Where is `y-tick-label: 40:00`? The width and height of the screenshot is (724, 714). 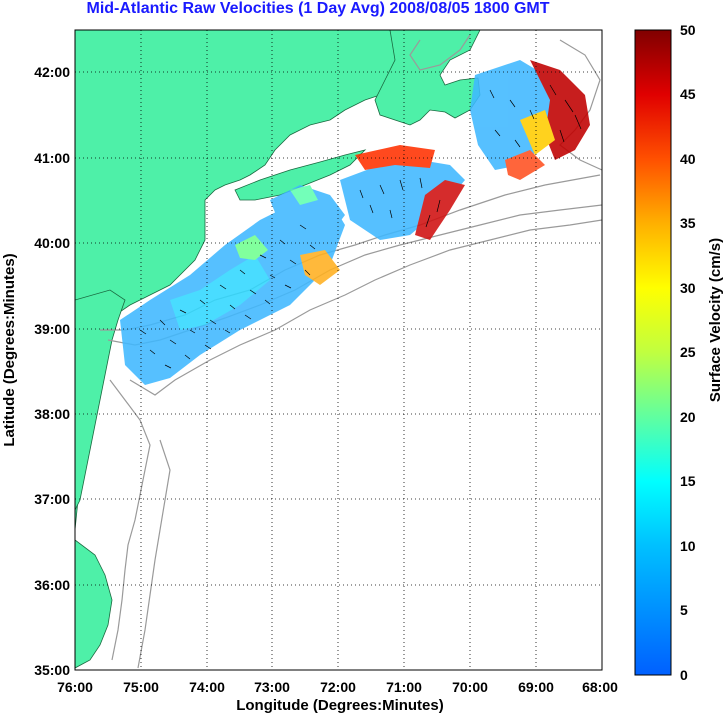
y-tick-label: 40:00 is located at coordinates (52, 243).